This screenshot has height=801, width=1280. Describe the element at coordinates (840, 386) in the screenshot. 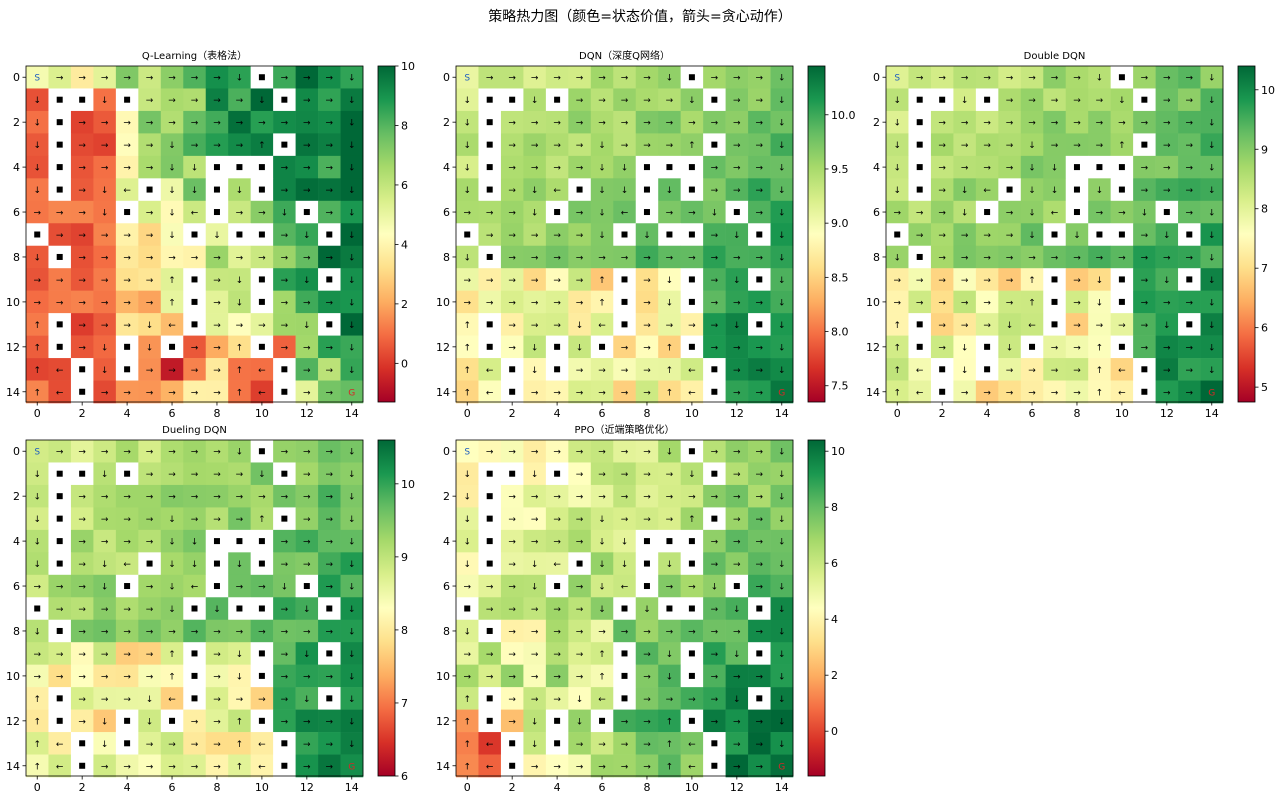

I see `colorbar-tick-label: 7.5` at that location.